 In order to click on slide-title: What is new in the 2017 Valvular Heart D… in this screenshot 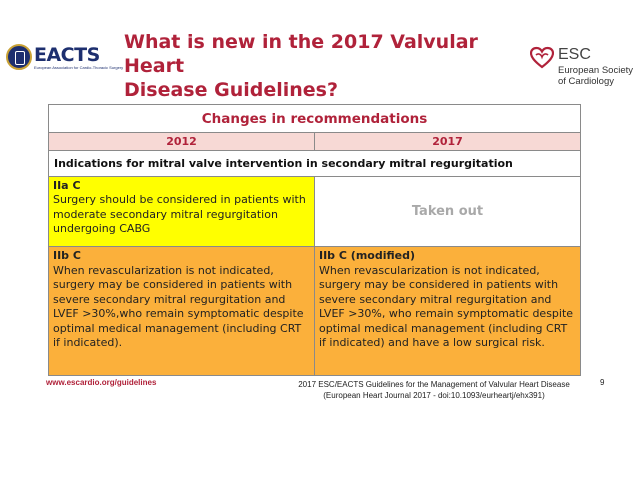, I will do `click(324, 66)`.